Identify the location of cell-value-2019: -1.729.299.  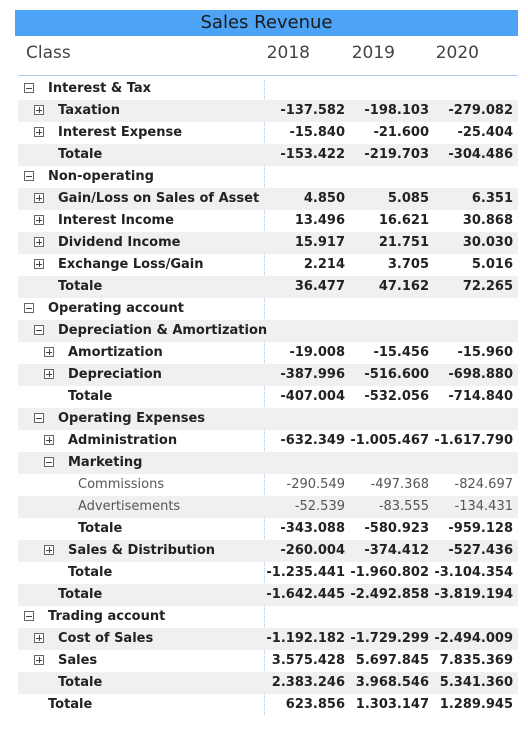
(389, 638).